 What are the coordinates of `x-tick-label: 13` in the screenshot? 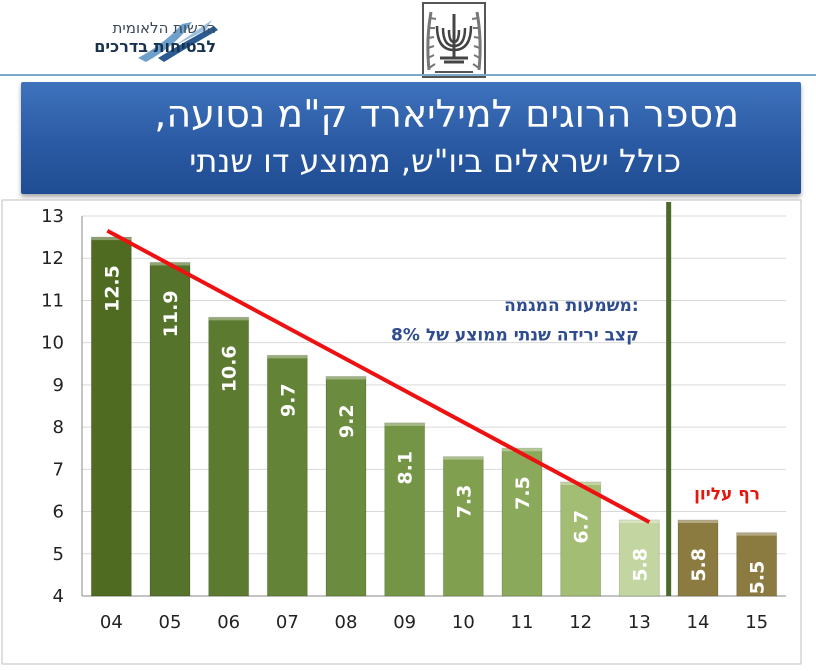 It's located at (639, 622).